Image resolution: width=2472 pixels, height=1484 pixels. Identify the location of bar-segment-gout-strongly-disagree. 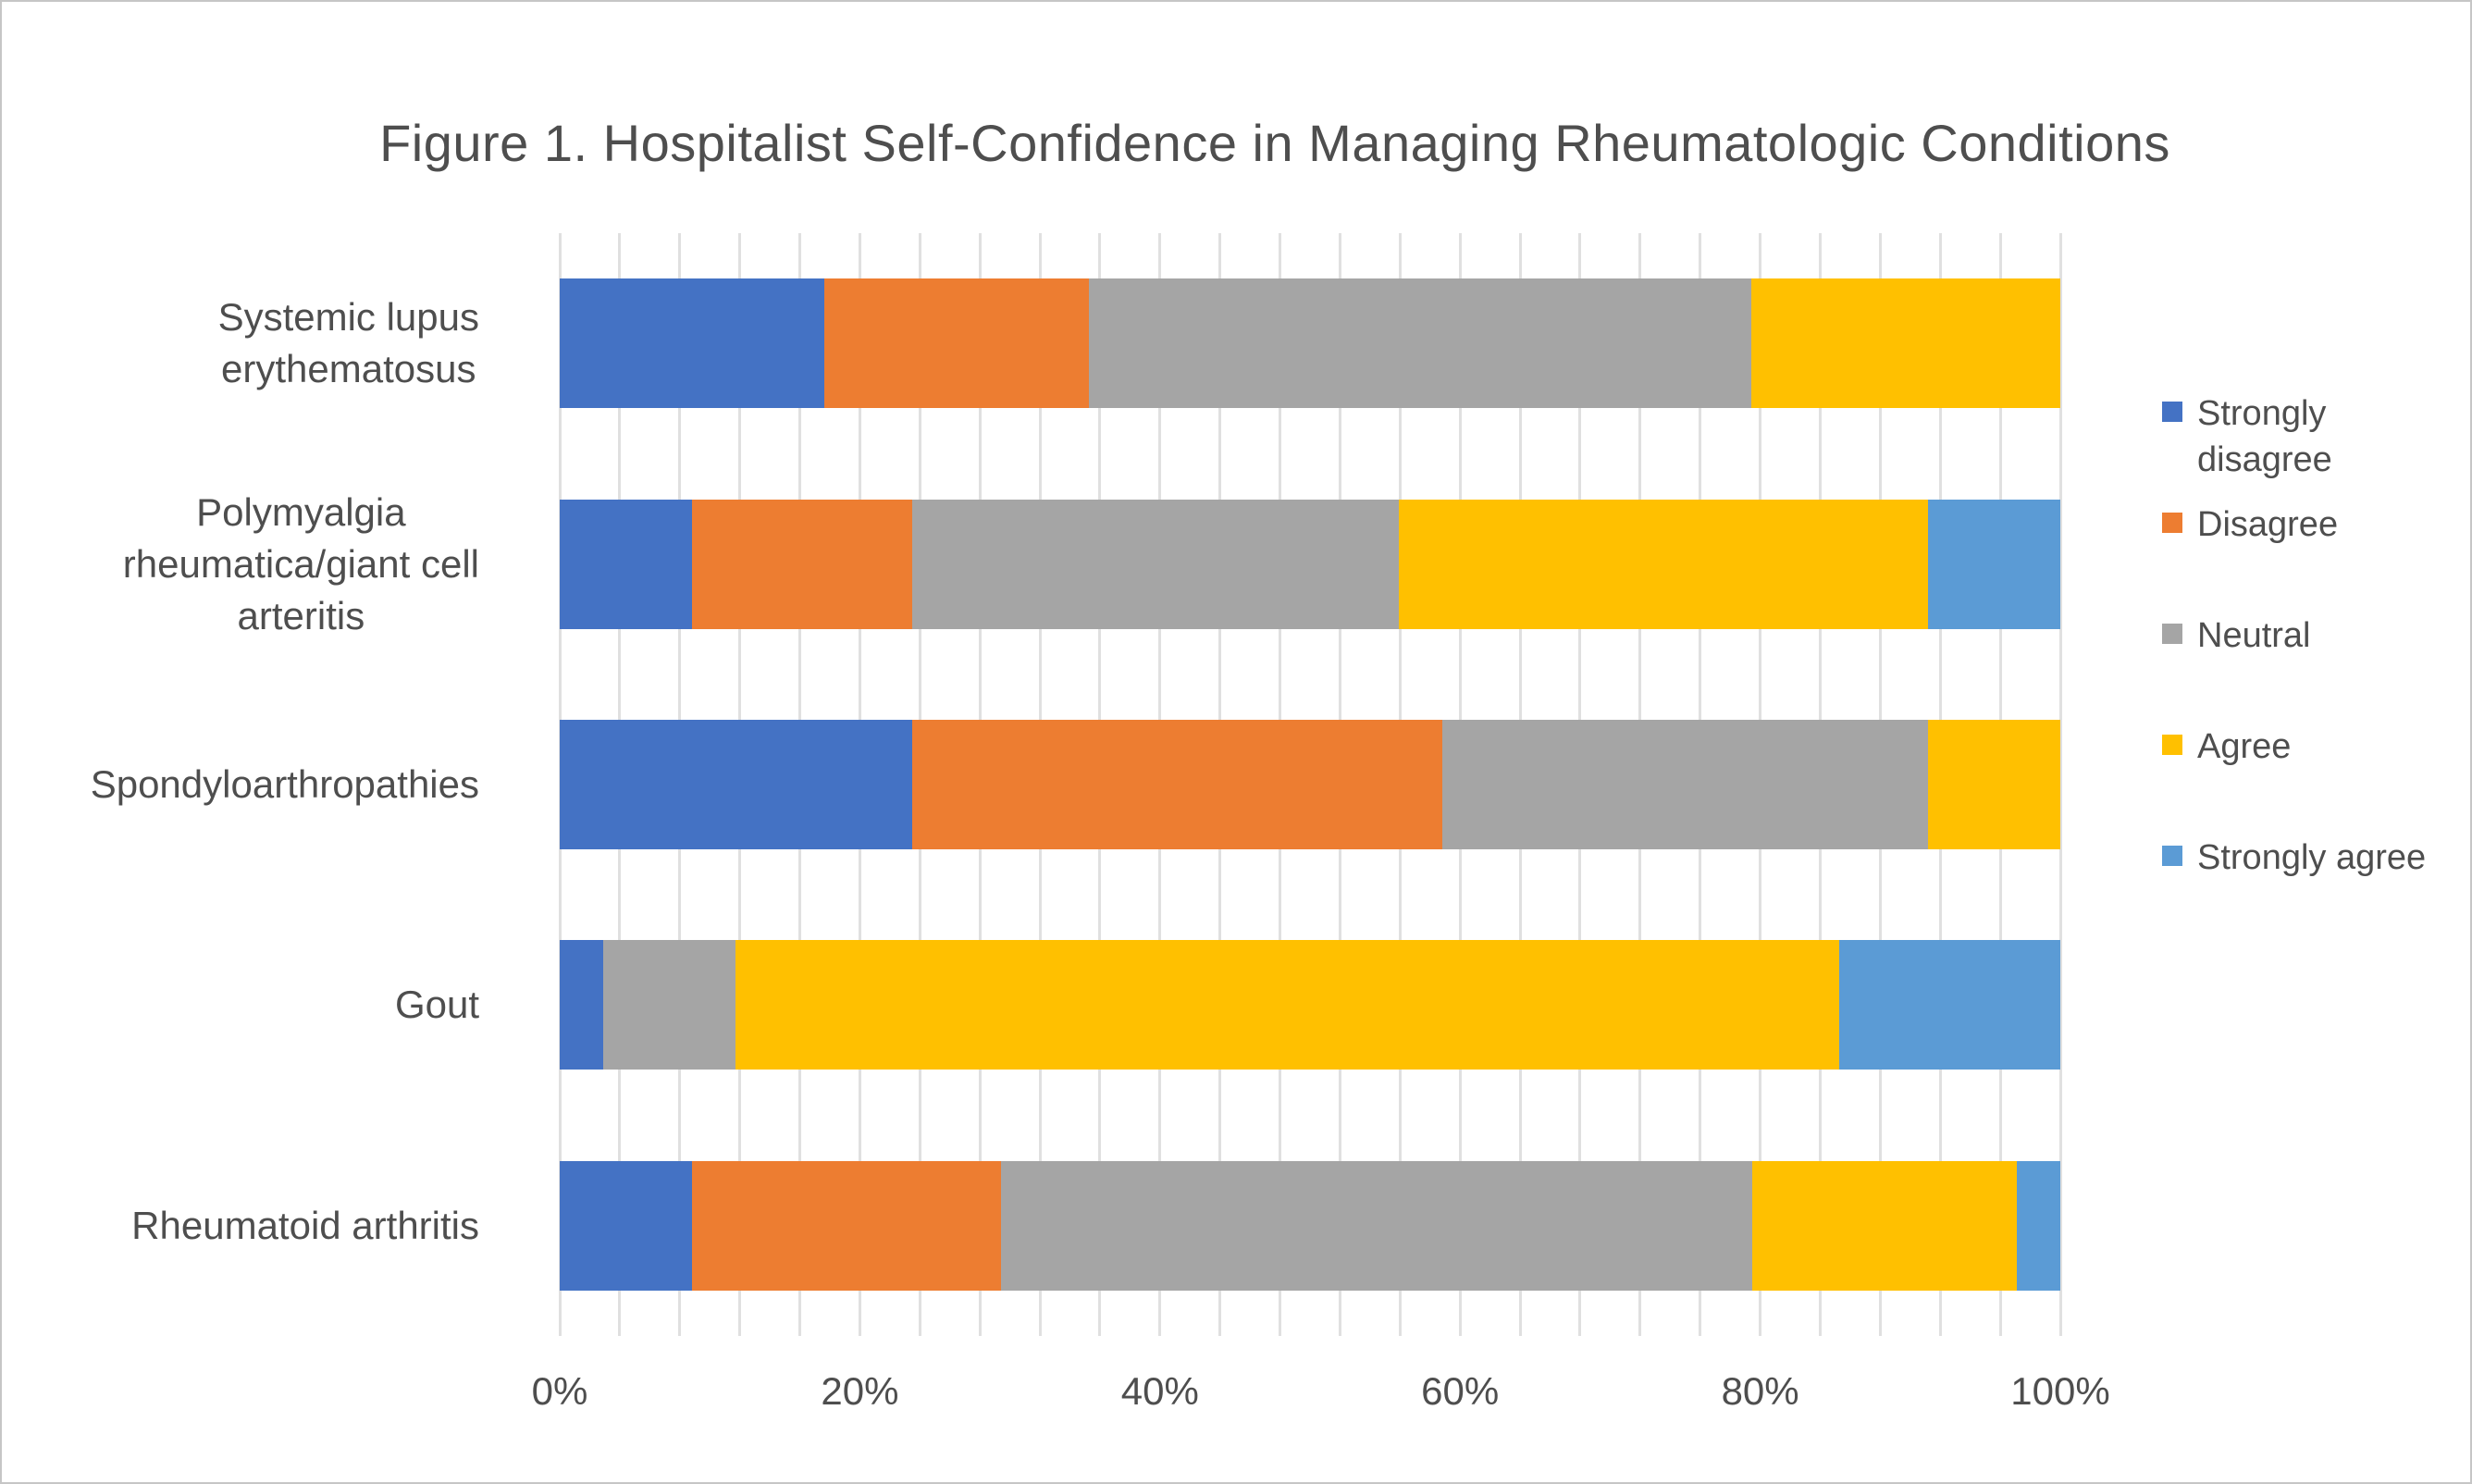
(582, 1005).